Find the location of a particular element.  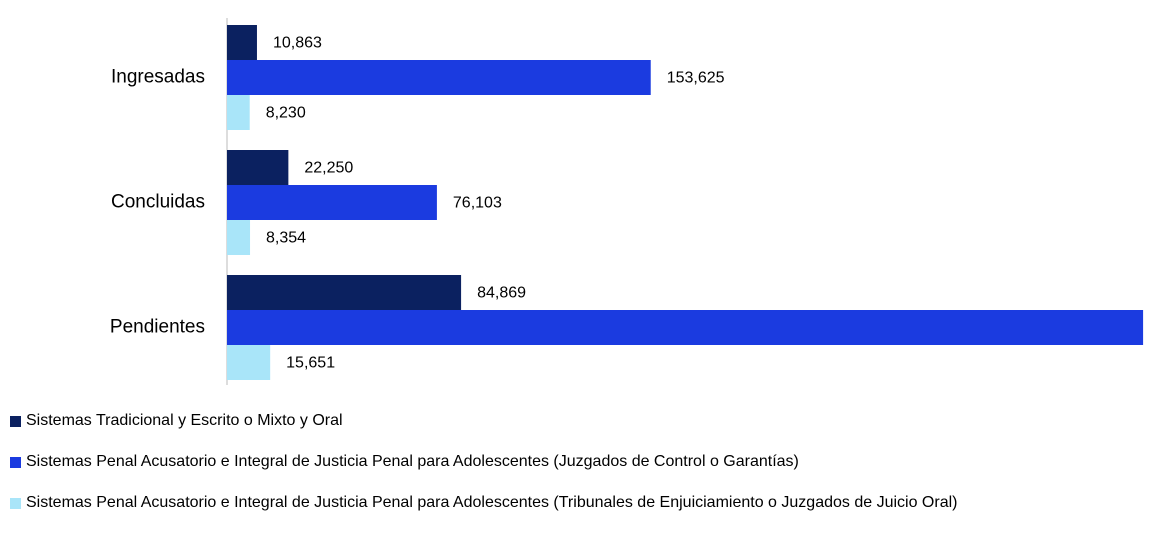

category-label: Ingresadas is located at coordinates (158, 77).